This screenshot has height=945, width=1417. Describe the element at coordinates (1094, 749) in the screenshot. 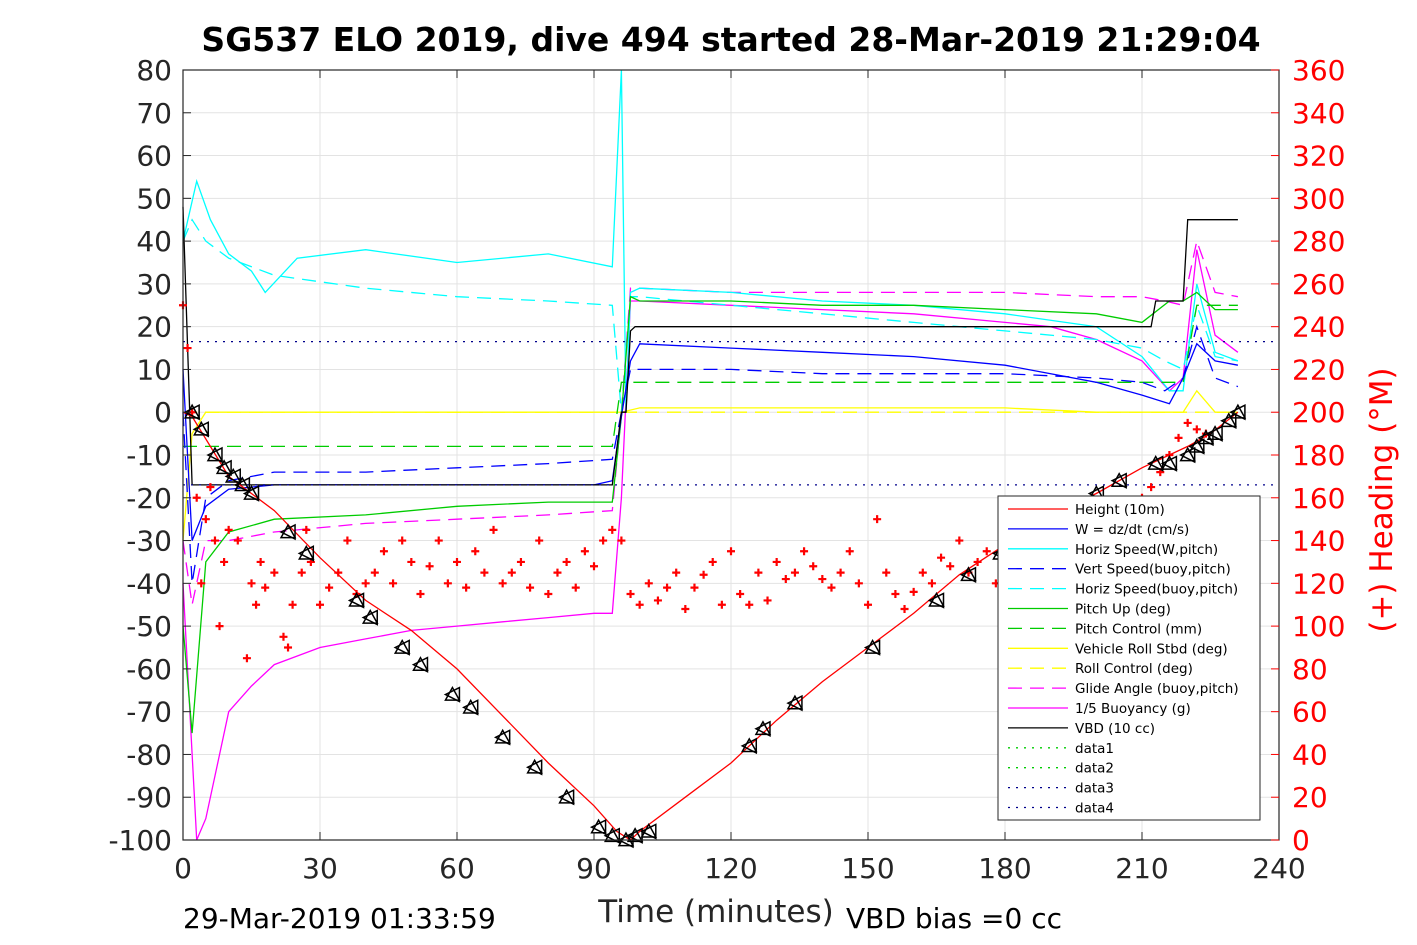

I see `legend-label: data1` at that location.